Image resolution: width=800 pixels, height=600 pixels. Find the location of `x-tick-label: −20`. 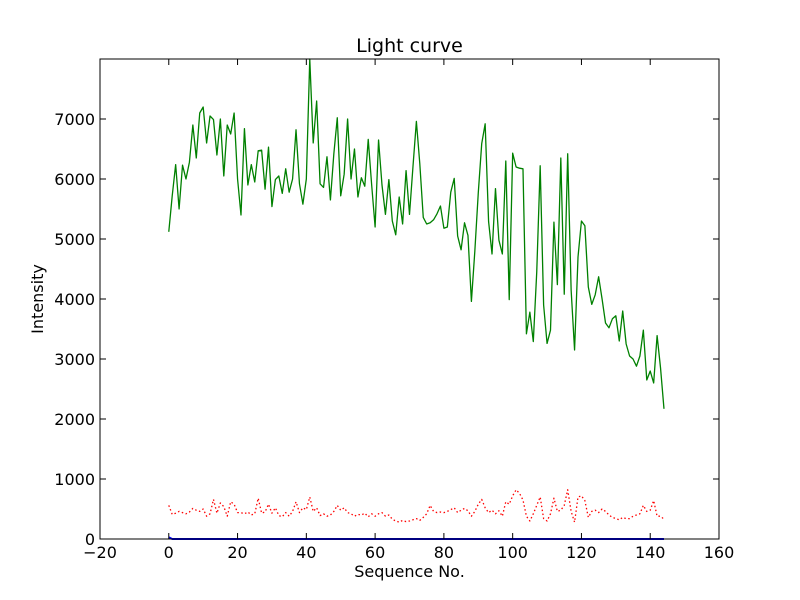

x-tick-label: −20 is located at coordinates (100, 552).